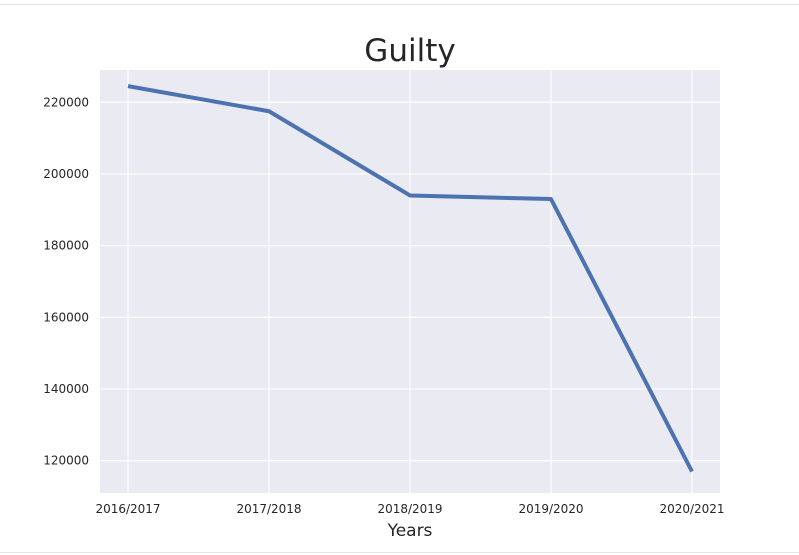 The image size is (799, 555). What do you see at coordinates (410, 531) in the screenshot?
I see `x-axis-label: Years` at bounding box center [410, 531].